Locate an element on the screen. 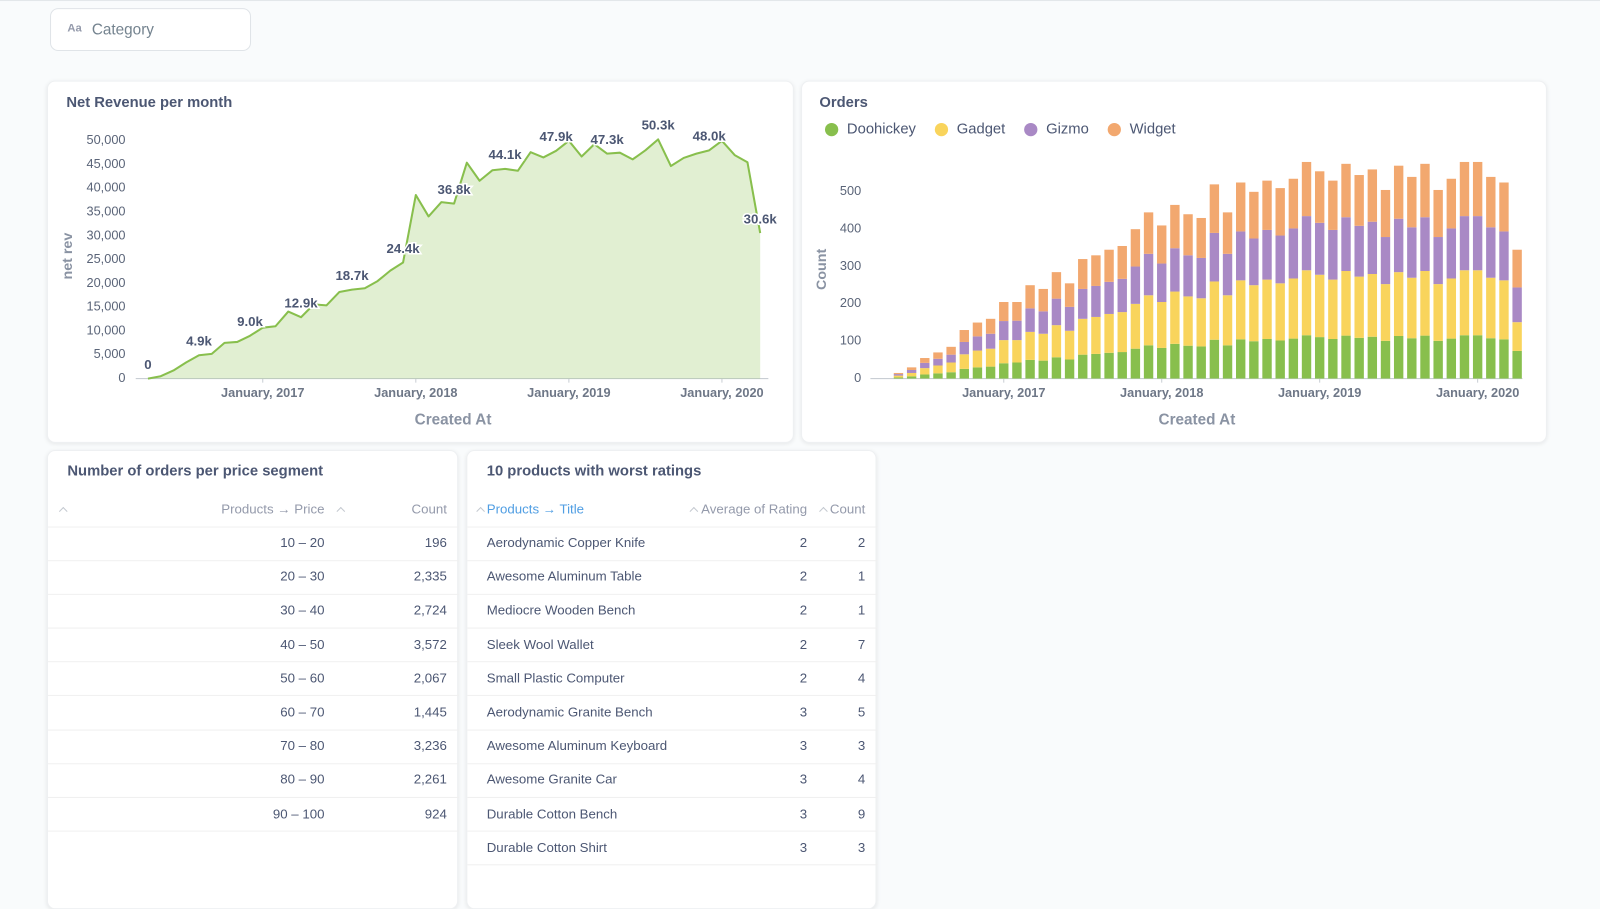 The height and width of the screenshot is (909, 1600). table-cell: Awesome Aluminum Keyboard is located at coordinates (577, 745).